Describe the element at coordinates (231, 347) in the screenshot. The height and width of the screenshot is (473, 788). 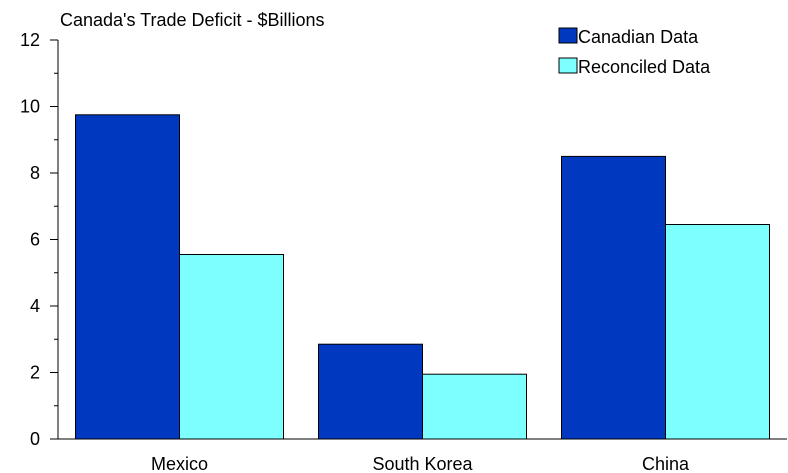
I see `bar-reconciled-mexico` at that location.